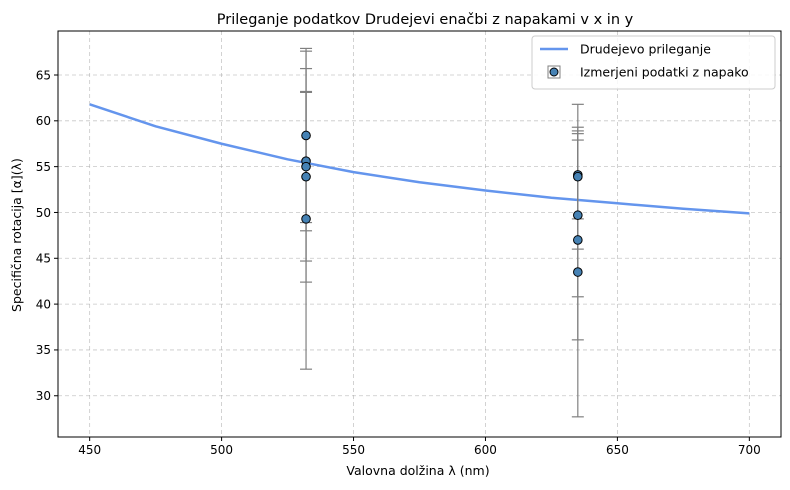 Image resolution: width=790 pixels, height=490 pixels. Describe the element at coordinates (89, 450) in the screenshot. I see `x-tick-label: 450` at that location.